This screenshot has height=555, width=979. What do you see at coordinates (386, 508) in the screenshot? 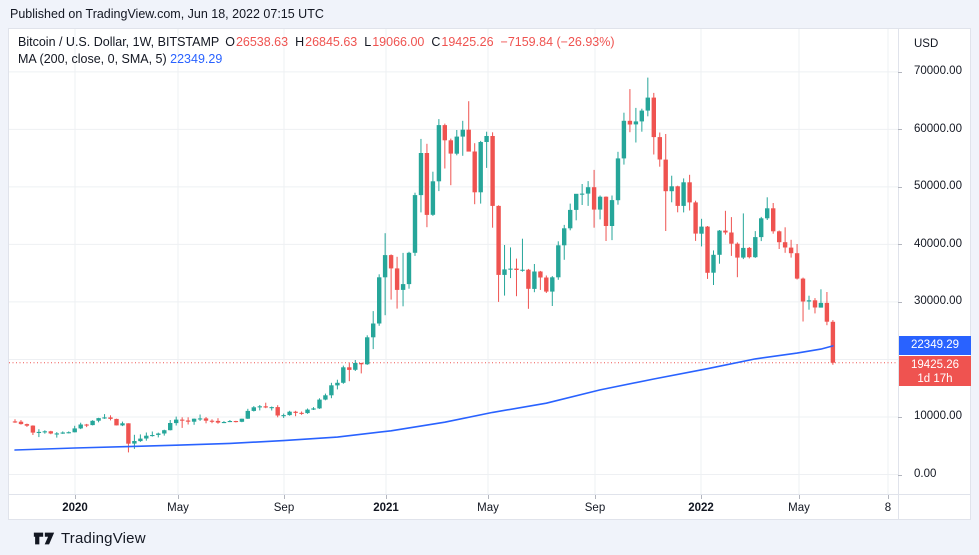
I see `time-axis-label: 2021` at bounding box center [386, 508].